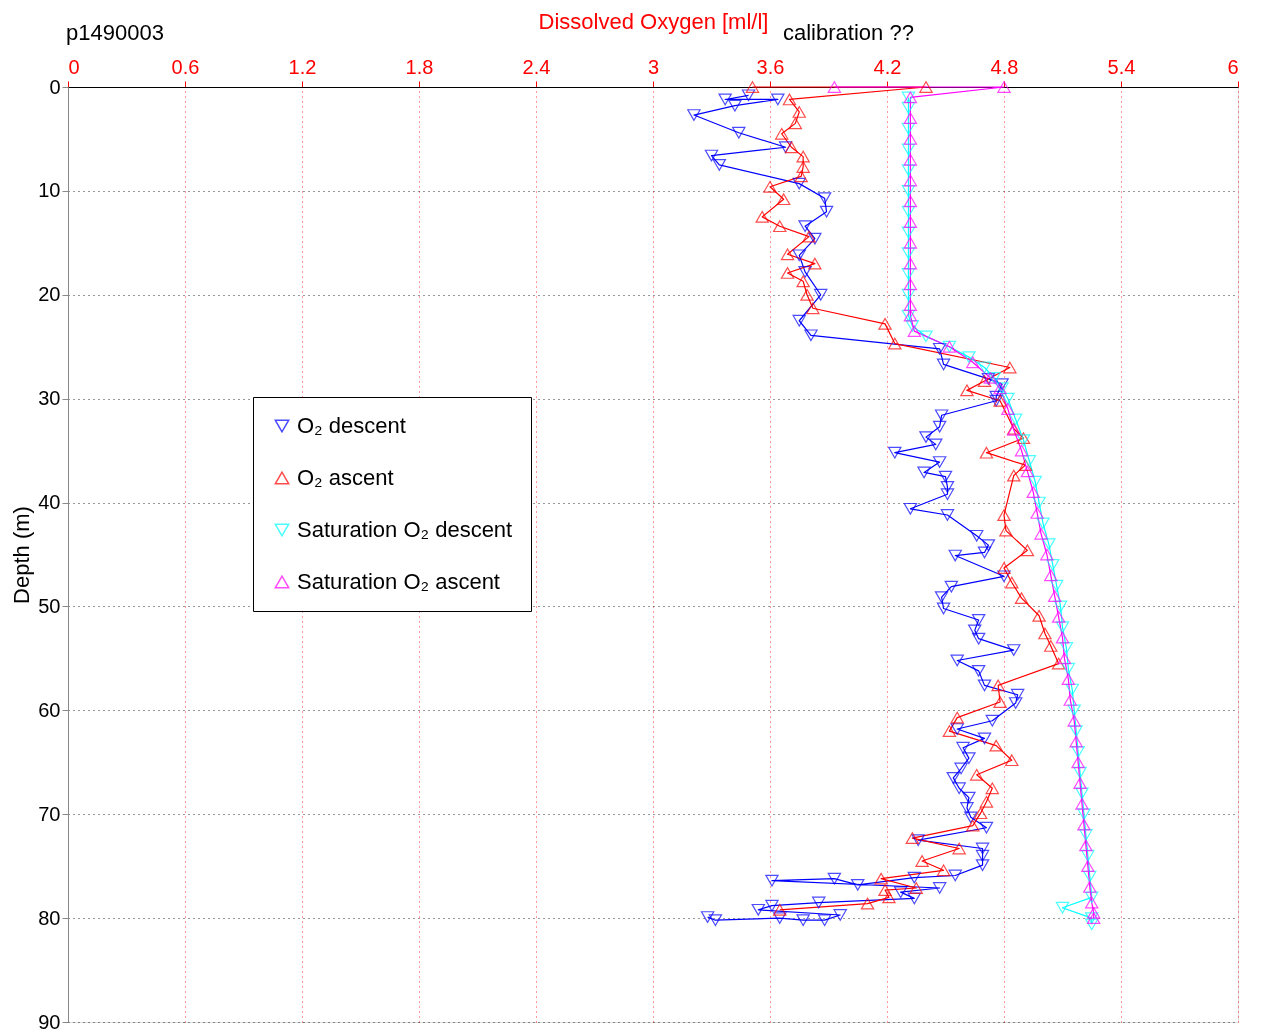 This screenshot has height=1036, width=1270. I want to click on x-axis-title: Dissolved Oxygen [ml/l], so click(653, 21).